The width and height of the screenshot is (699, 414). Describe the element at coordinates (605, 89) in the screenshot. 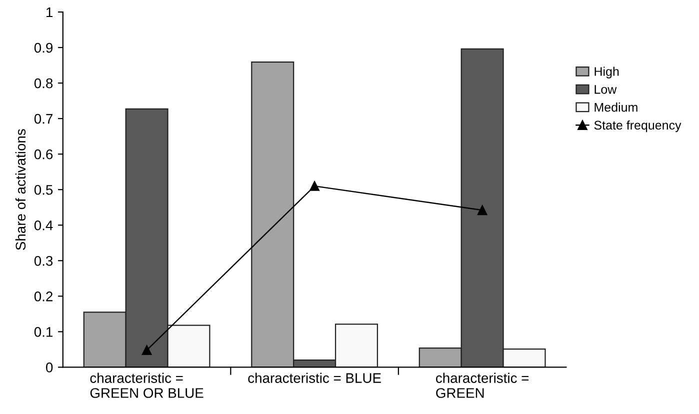

I see `legend-label: Low` at that location.